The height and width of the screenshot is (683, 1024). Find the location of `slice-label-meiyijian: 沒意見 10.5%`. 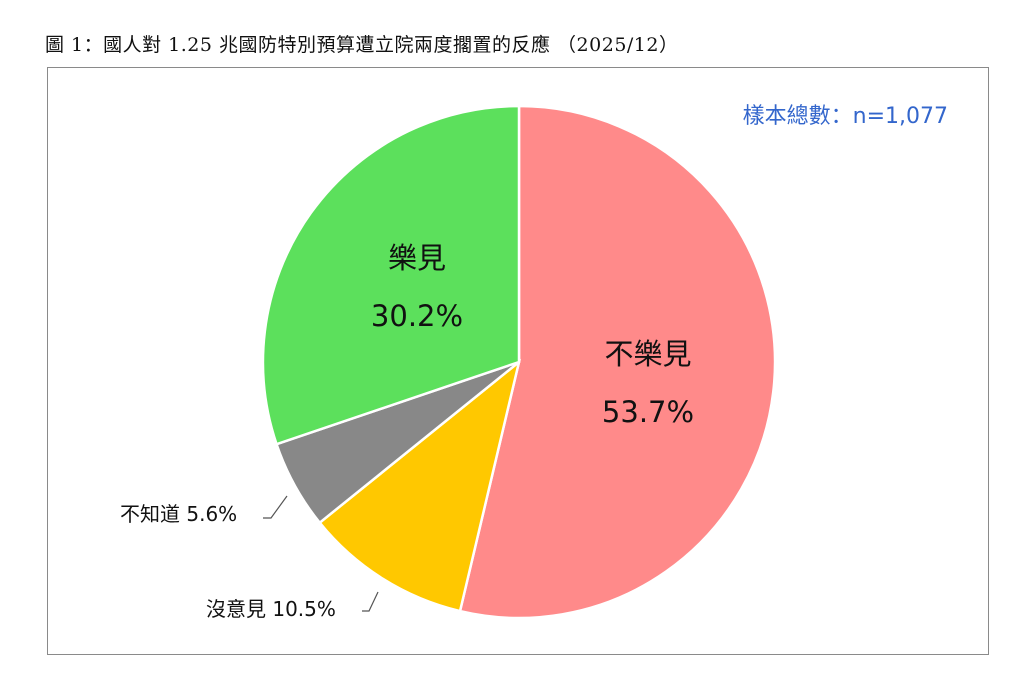

slice-label-meiyijian: 沒意見 10.5% is located at coordinates (271, 609).